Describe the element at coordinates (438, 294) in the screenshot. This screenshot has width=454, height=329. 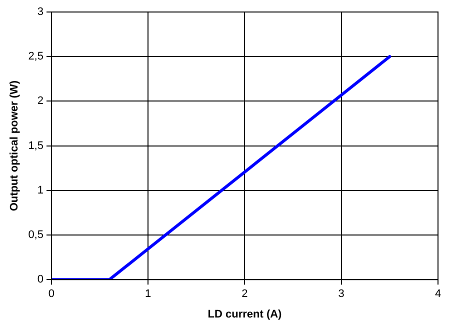
I see `x-tick-label: 4` at that location.